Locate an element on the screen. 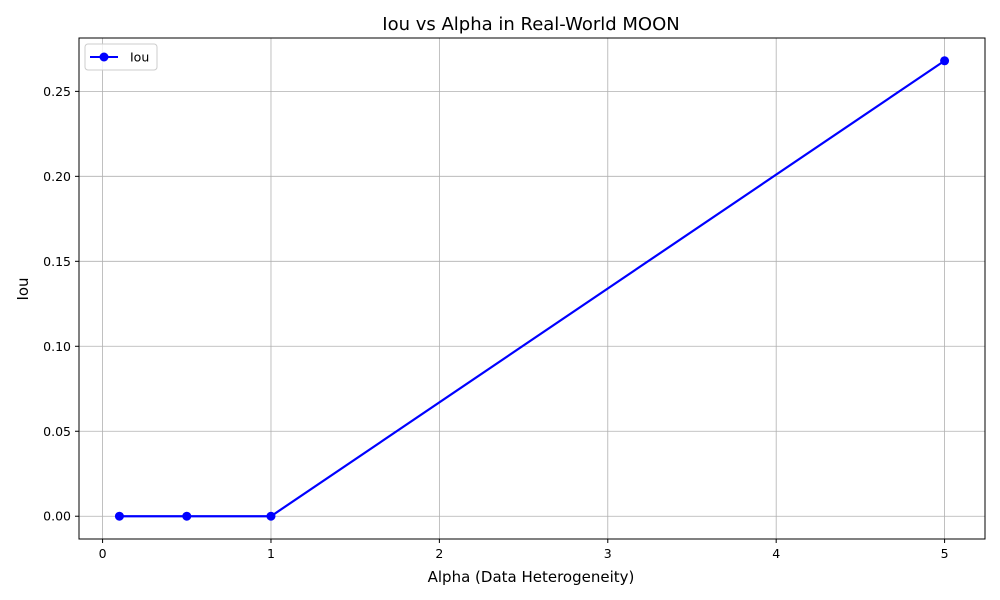 The width and height of the screenshot is (1000, 600). x-tick-label: 3 is located at coordinates (608, 553).